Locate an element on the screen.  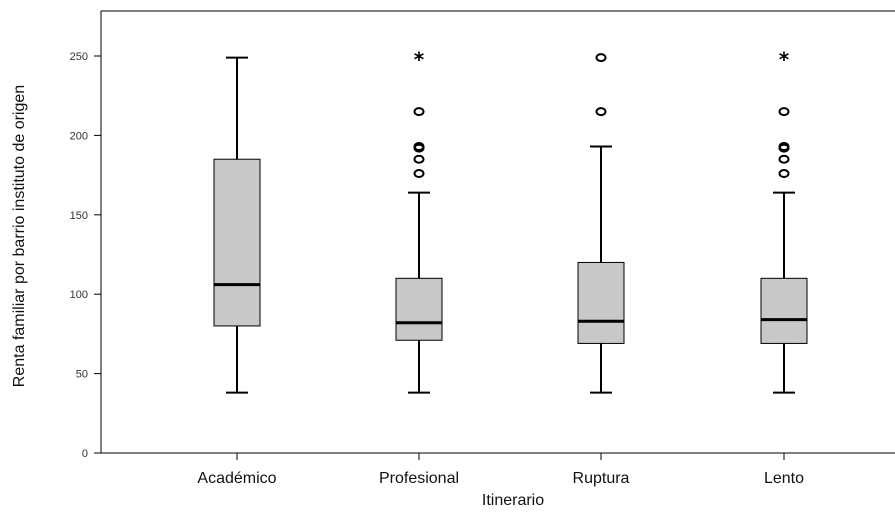
x-tick-label: Lento is located at coordinates (784, 478).